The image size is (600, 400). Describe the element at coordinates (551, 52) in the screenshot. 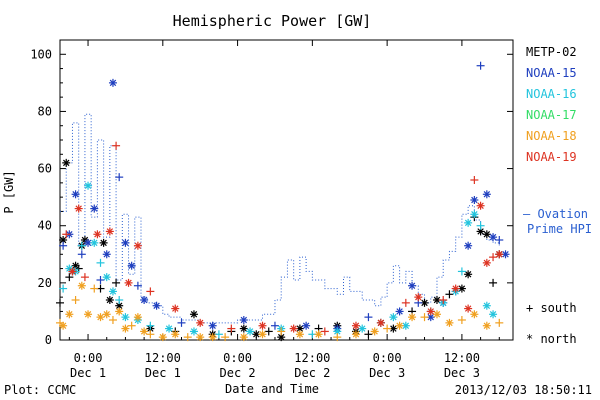

I see `legend-metp-02: METP-02` at that location.